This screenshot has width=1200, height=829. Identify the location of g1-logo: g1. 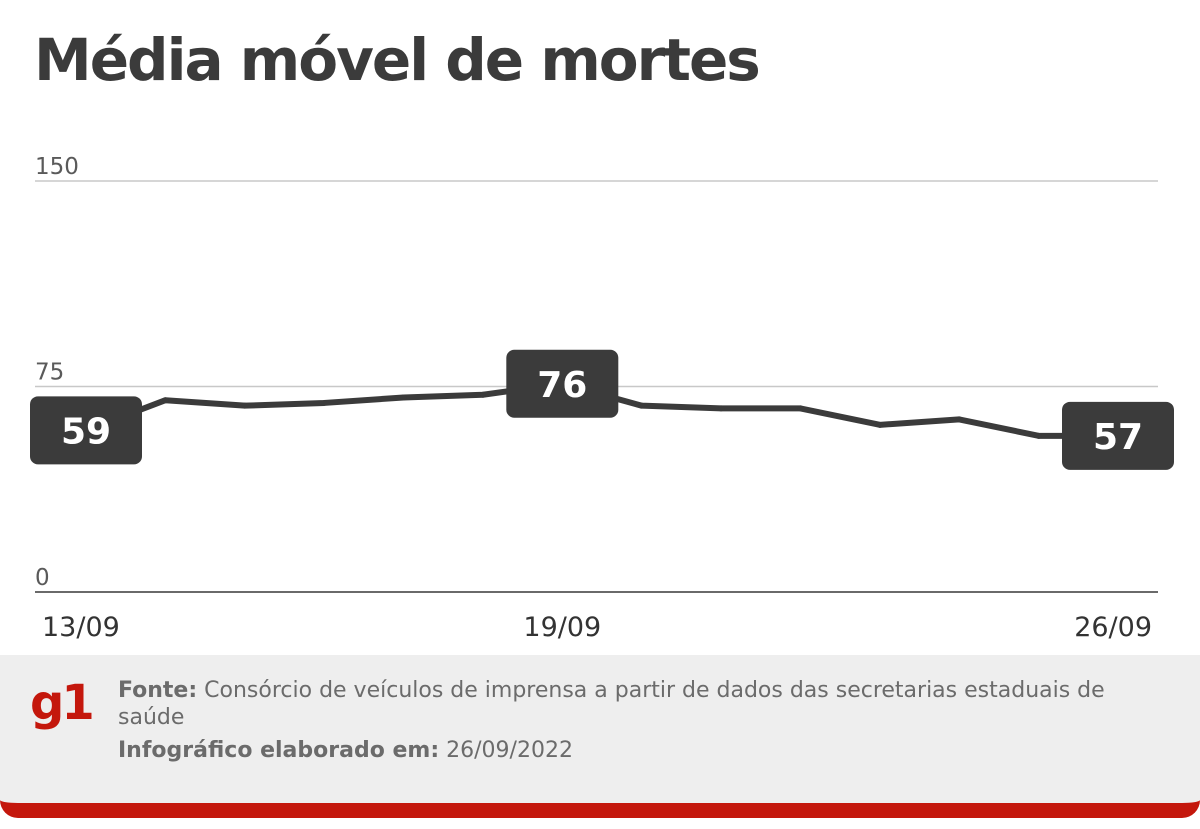
(62, 703).